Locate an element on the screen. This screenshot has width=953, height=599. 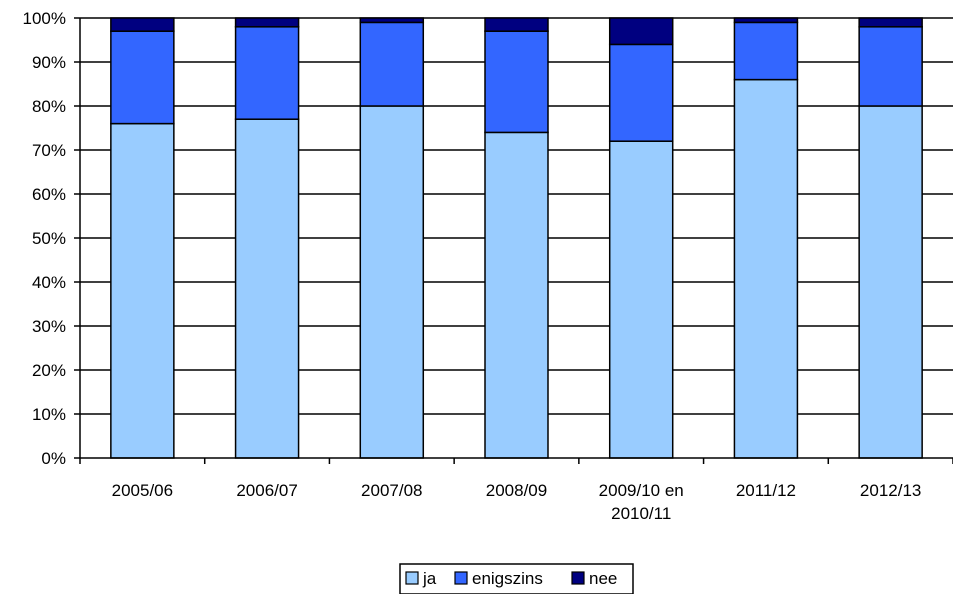
x-tick-label: 2006/07 is located at coordinates (266, 490).